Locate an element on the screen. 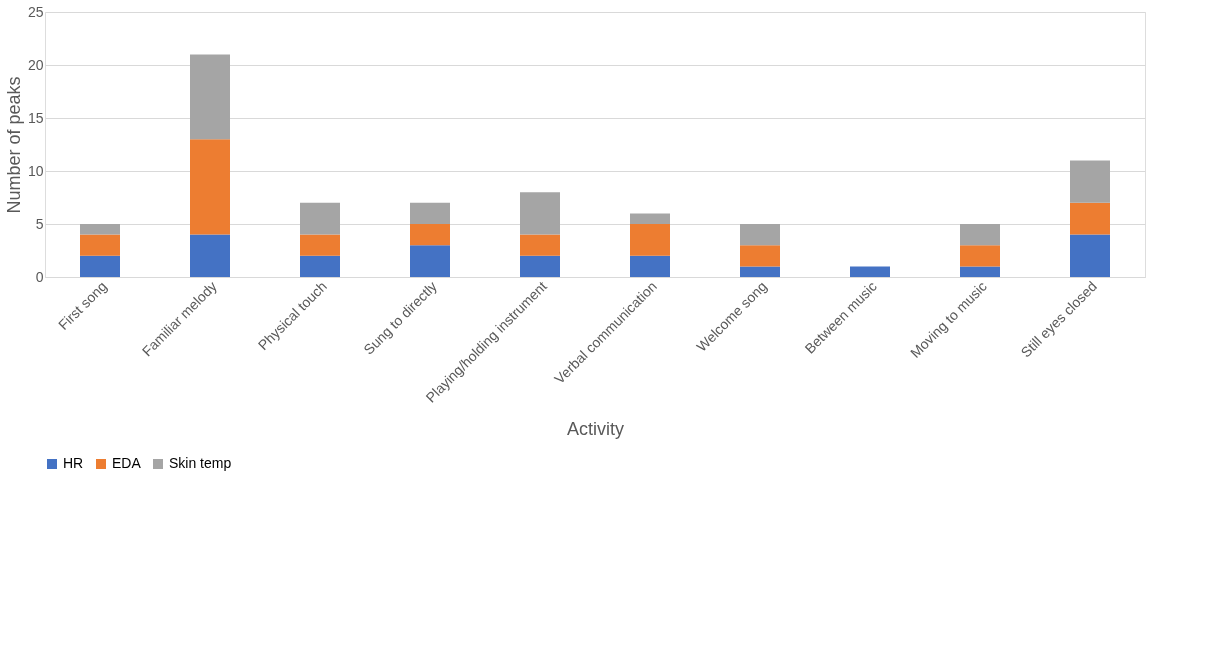  y-tick-label: 15 is located at coordinates (35, 117).